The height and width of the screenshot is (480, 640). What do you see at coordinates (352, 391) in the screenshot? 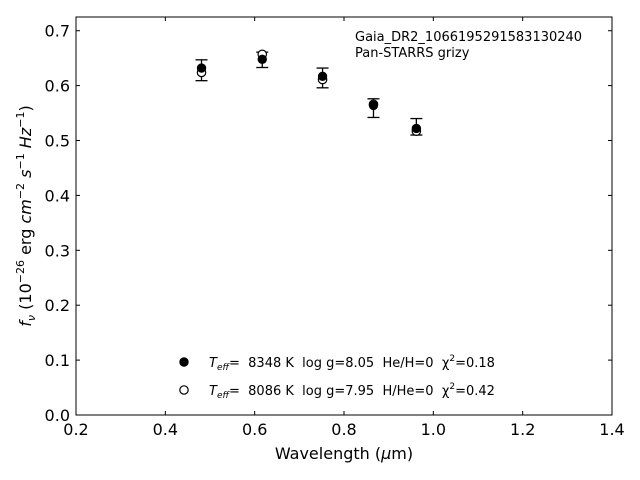
I see `legend-entry-label: Teff= 8086 K log g=7.95 H/He=0 χ2=0.42` at bounding box center [352, 391].